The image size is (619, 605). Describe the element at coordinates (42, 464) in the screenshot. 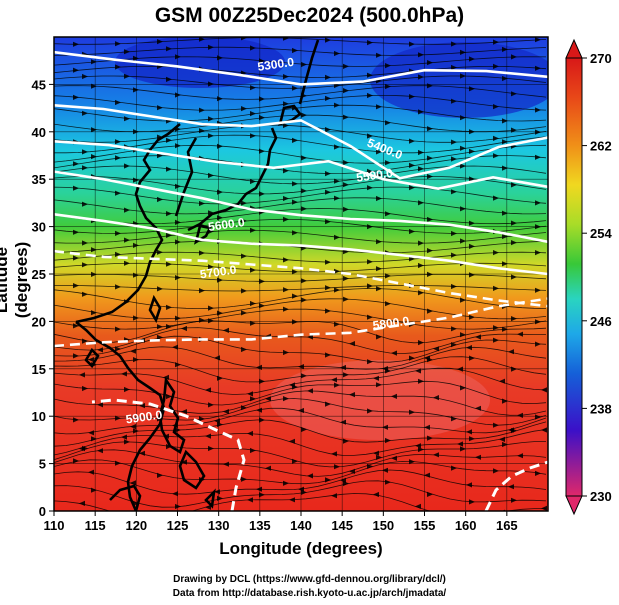

I see `lat-tick-label-5: 5` at that location.